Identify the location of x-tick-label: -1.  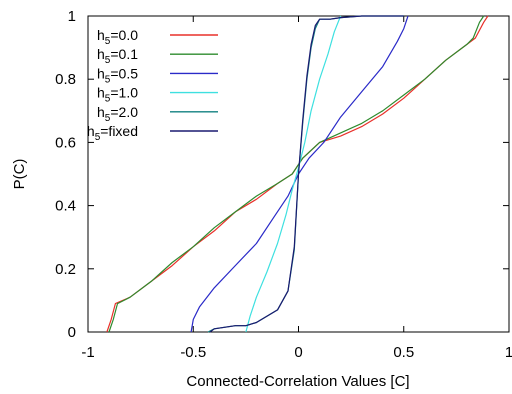
(87, 352).